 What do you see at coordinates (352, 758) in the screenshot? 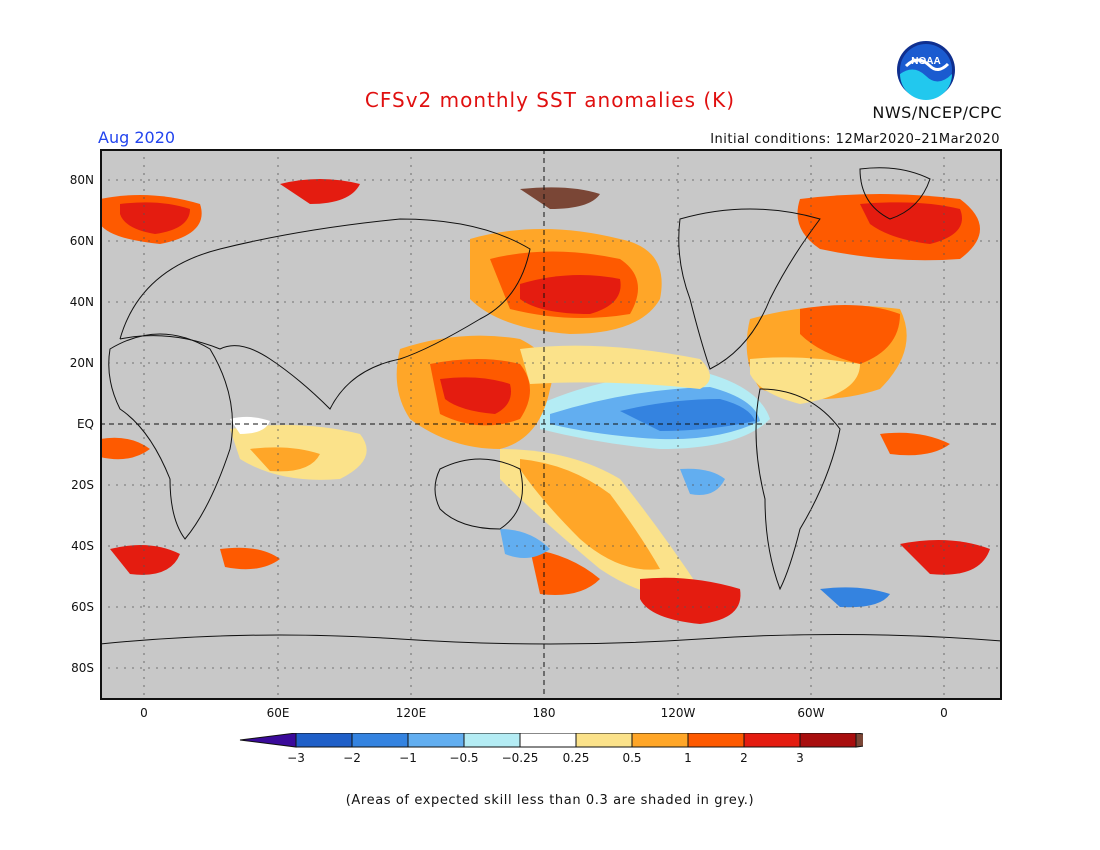
I see `colorbar-tick-label: −2` at bounding box center [352, 758].